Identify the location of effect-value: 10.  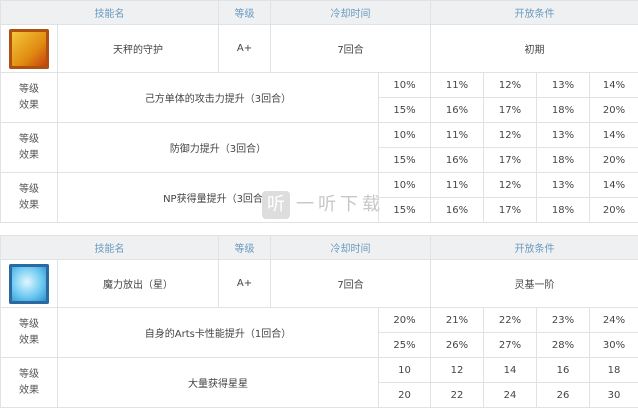
(404, 370).